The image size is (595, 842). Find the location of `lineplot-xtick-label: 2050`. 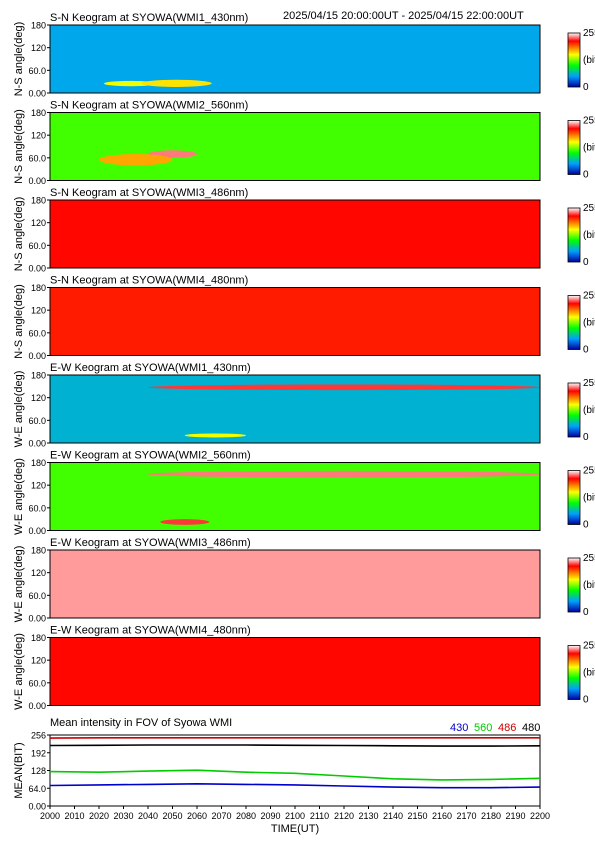

lineplot-xtick-label: 2050 is located at coordinates (172, 816).